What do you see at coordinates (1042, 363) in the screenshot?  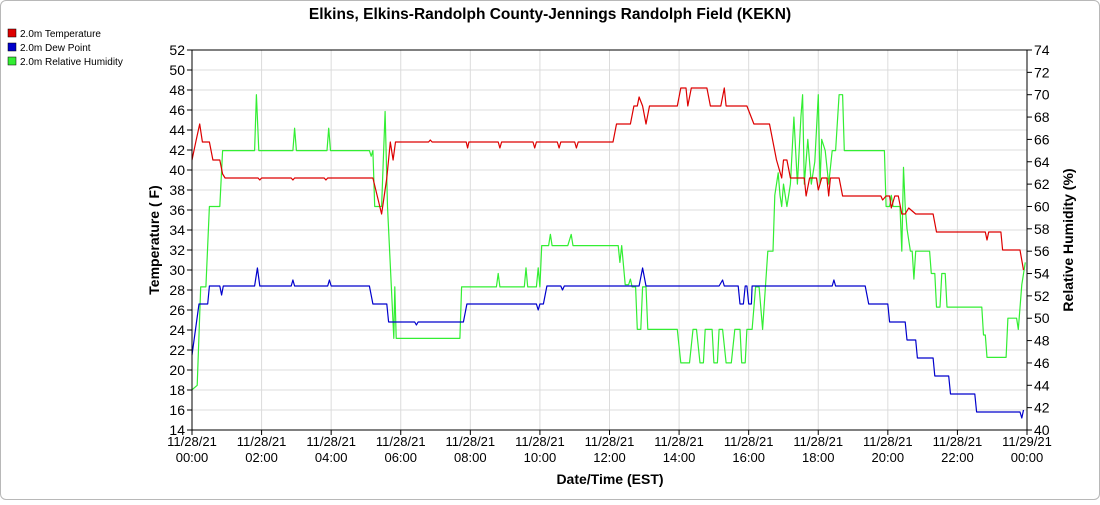 I see `right-tick-label: 46` at bounding box center [1042, 363].